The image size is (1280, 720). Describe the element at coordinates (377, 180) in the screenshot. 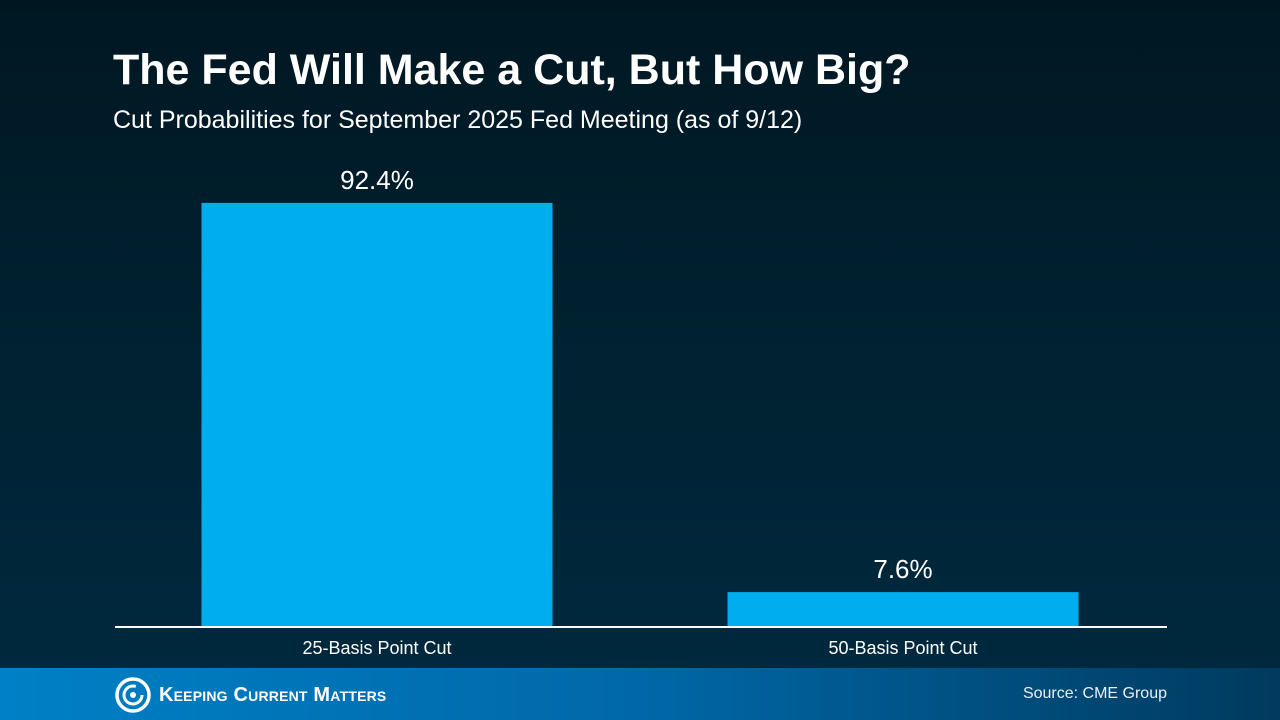

I see `data-label: 92.4%` at that location.